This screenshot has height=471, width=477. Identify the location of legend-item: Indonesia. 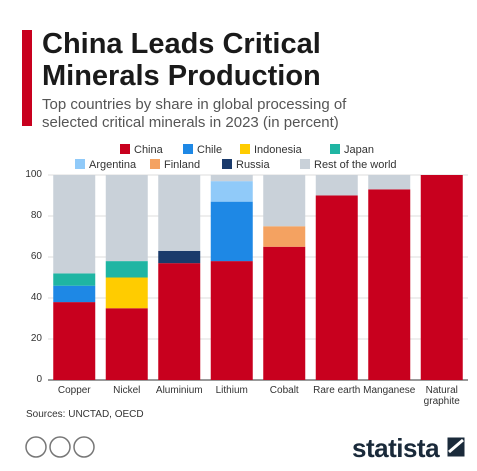
(271, 150).